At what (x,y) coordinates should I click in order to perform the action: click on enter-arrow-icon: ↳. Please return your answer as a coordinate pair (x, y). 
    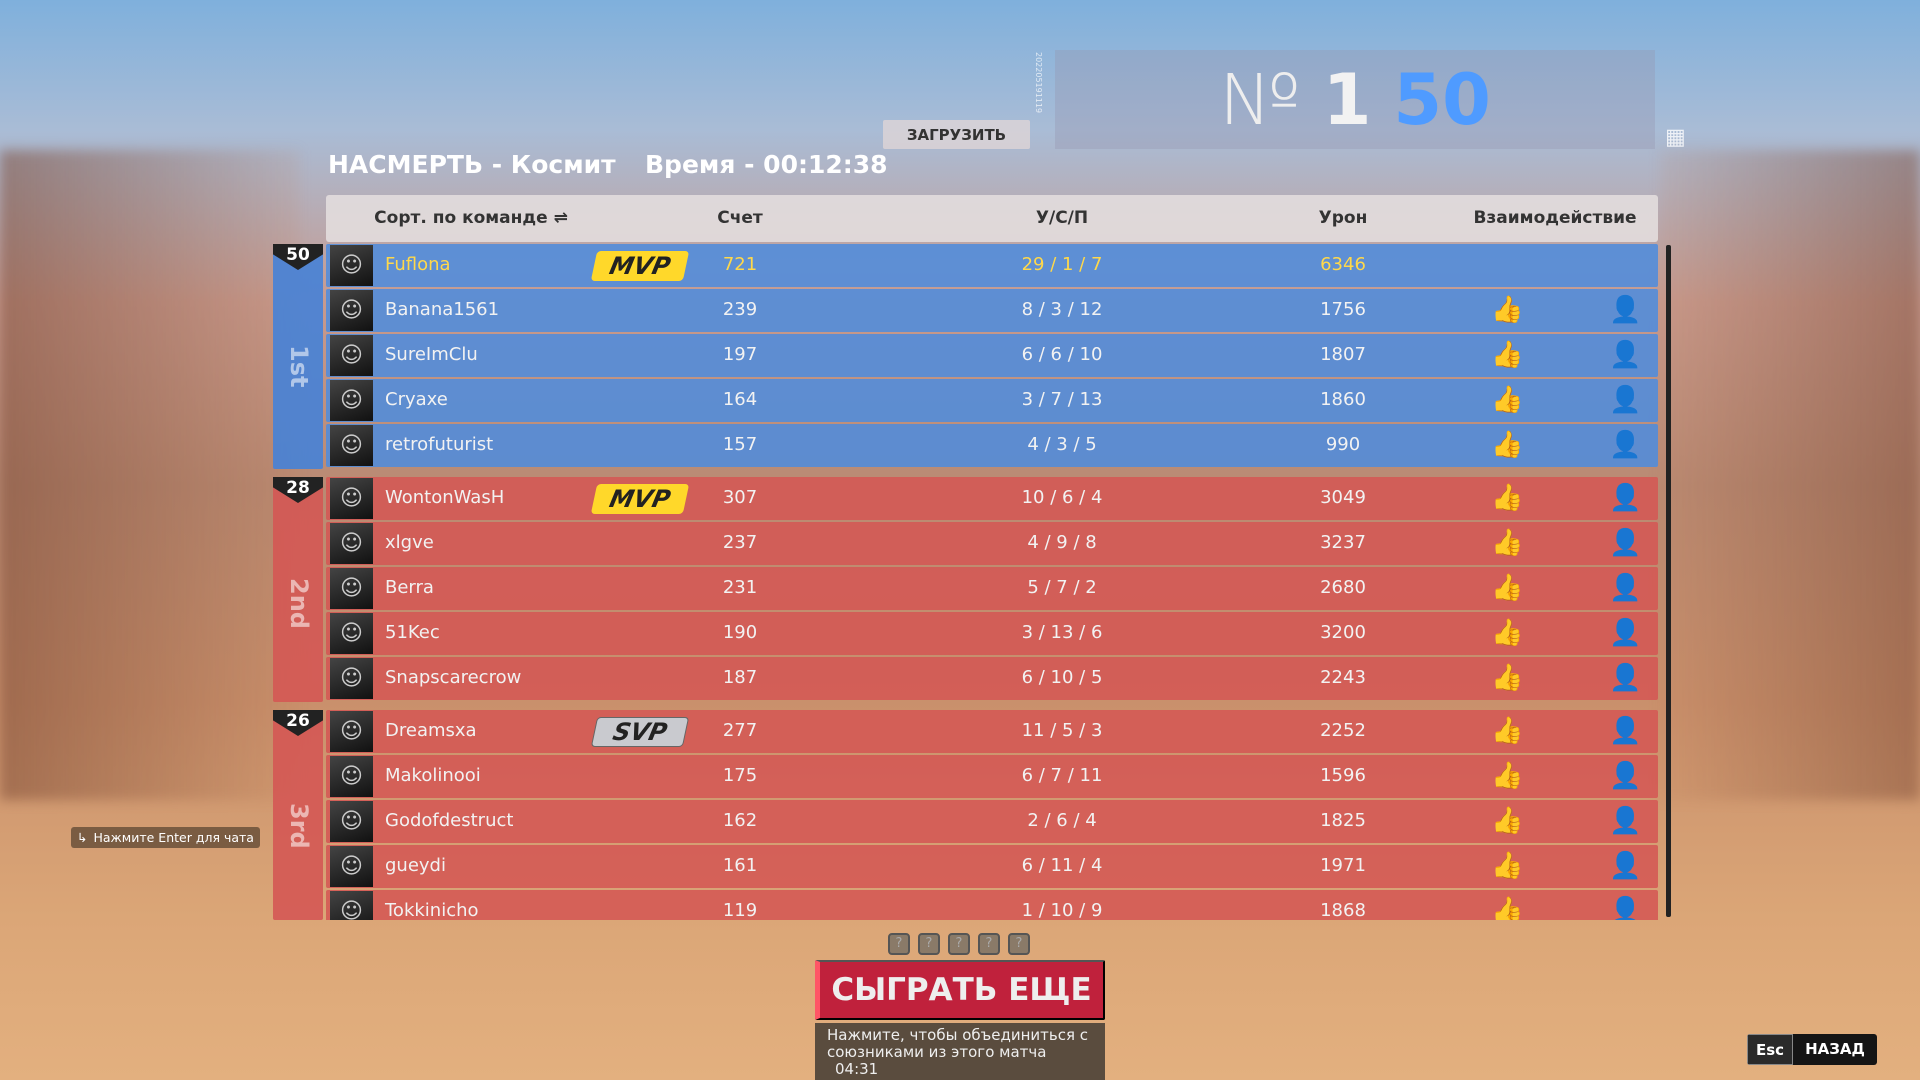
    Looking at the image, I should click on (82, 837).